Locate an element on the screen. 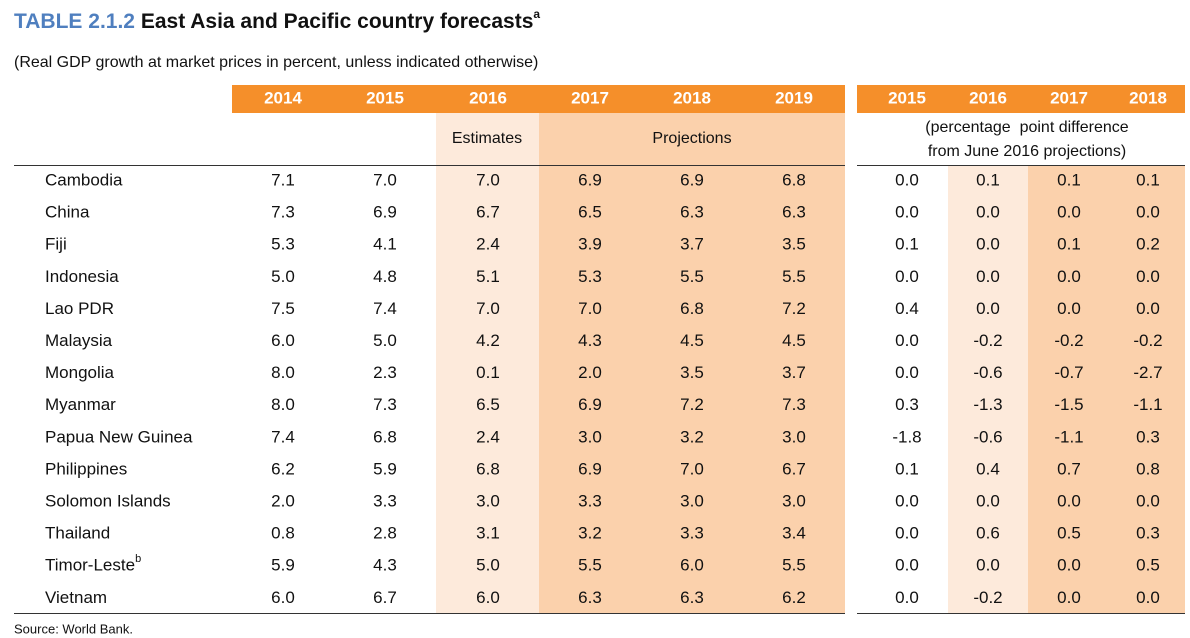 The image size is (1190, 638). country-name: Philippines is located at coordinates (86, 468).